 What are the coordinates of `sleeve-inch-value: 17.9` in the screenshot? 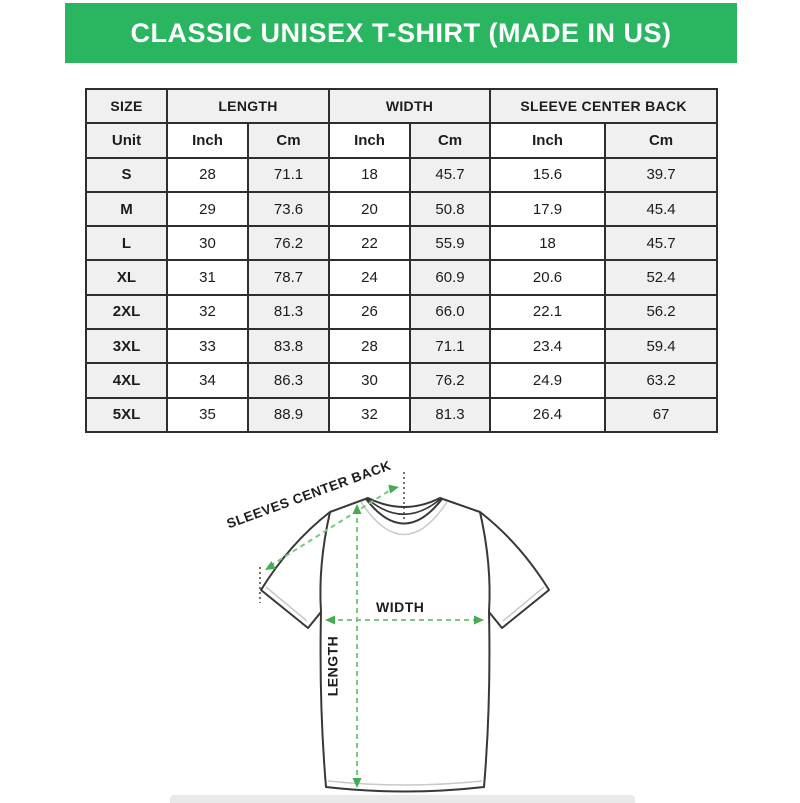 It's located at (548, 209).